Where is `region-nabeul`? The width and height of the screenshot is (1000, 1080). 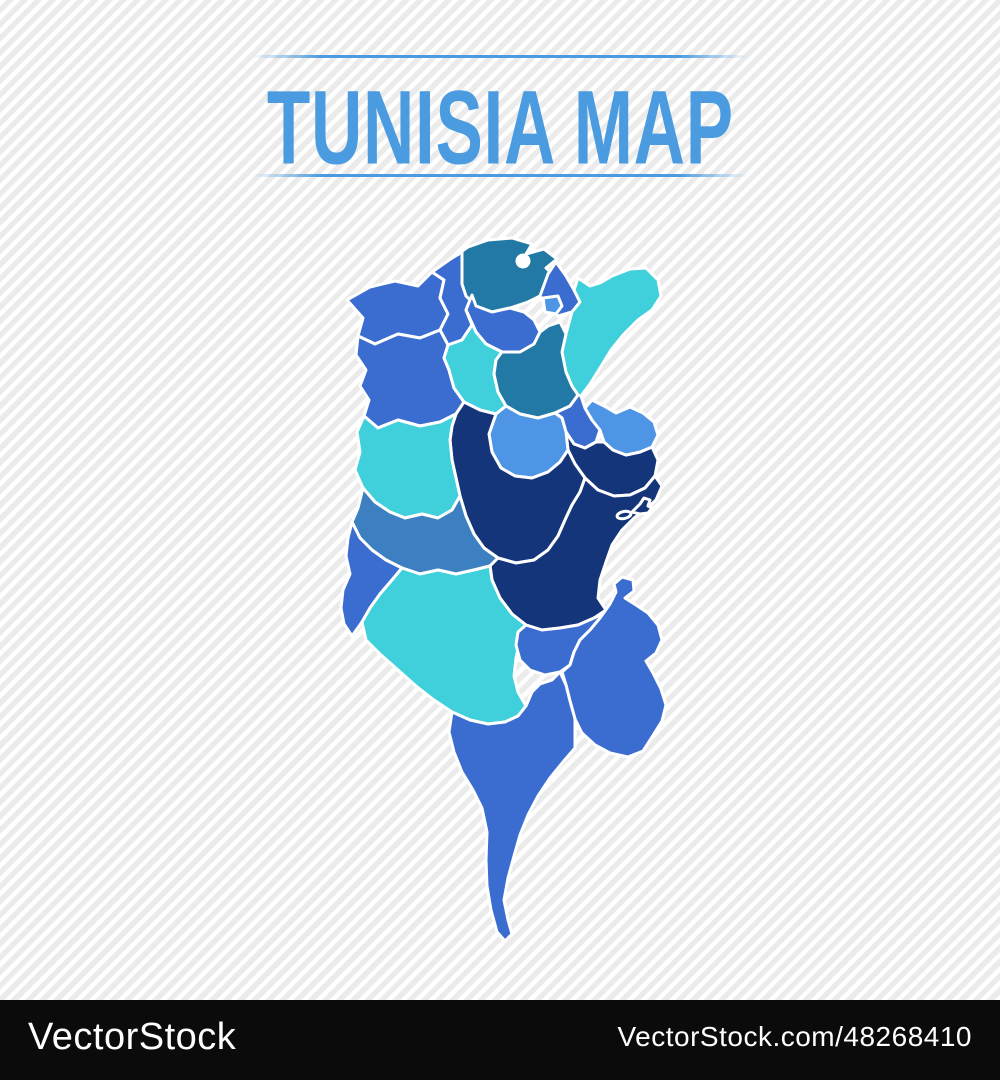
region-nabeul is located at coordinates (610, 334).